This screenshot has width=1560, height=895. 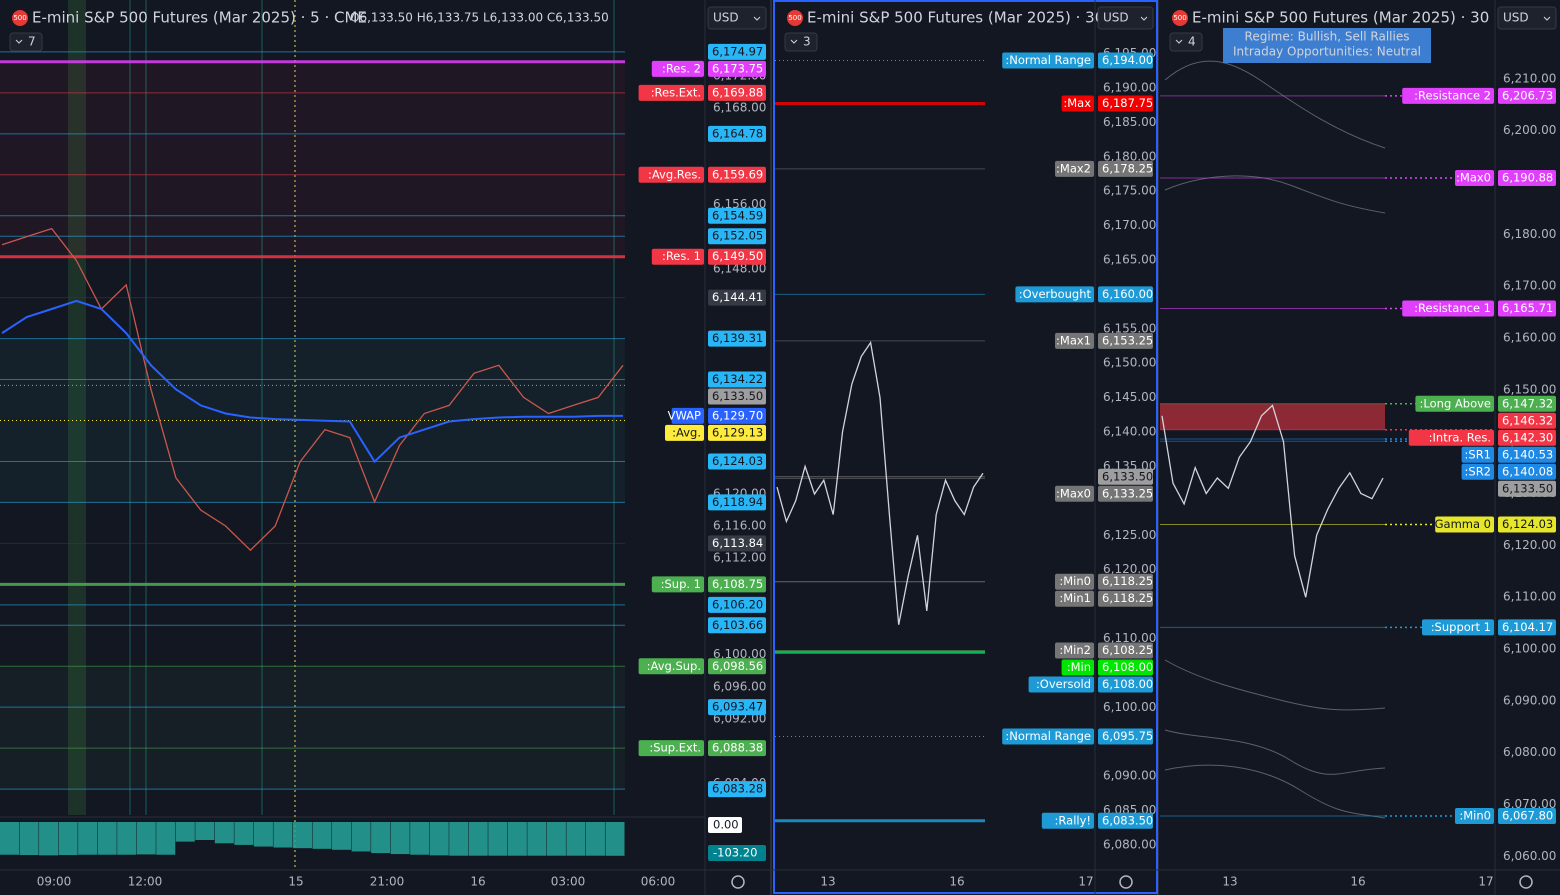 What do you see at coordinates (295, 882) in the screenshot?
I see `x-tick-label: 15` at bounding box center [295, 882].